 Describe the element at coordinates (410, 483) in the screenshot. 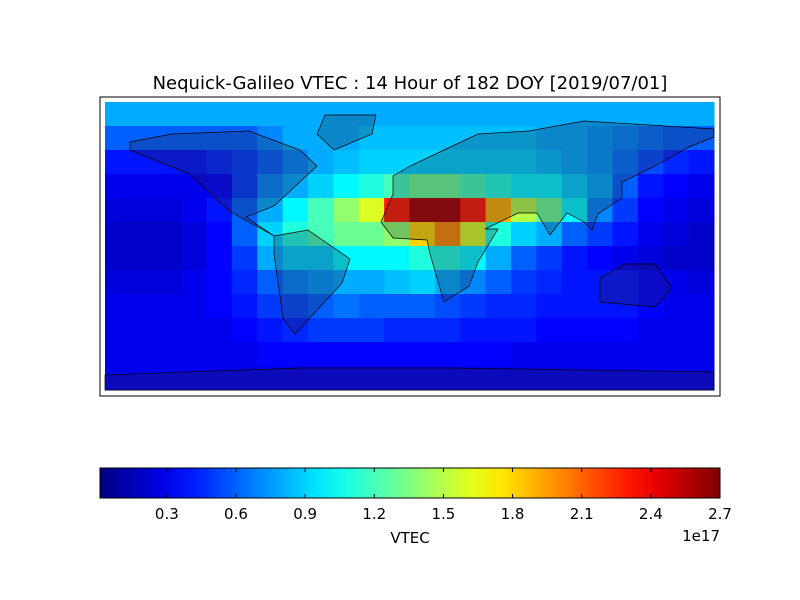

I see `colorbar` at that location.